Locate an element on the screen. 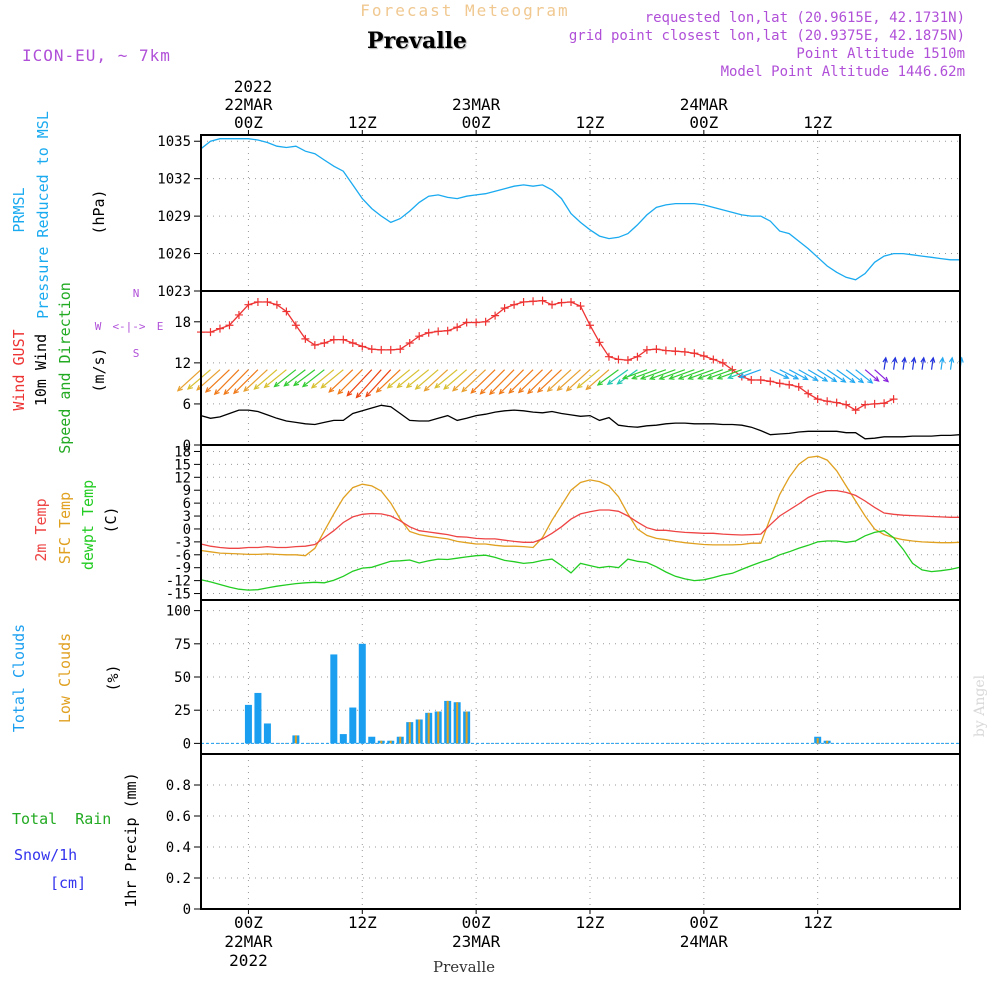 The height and width of the screenshot is (1000, 1000). compass-icon: N S W E <-|-> is located at coordinates (129, 323).